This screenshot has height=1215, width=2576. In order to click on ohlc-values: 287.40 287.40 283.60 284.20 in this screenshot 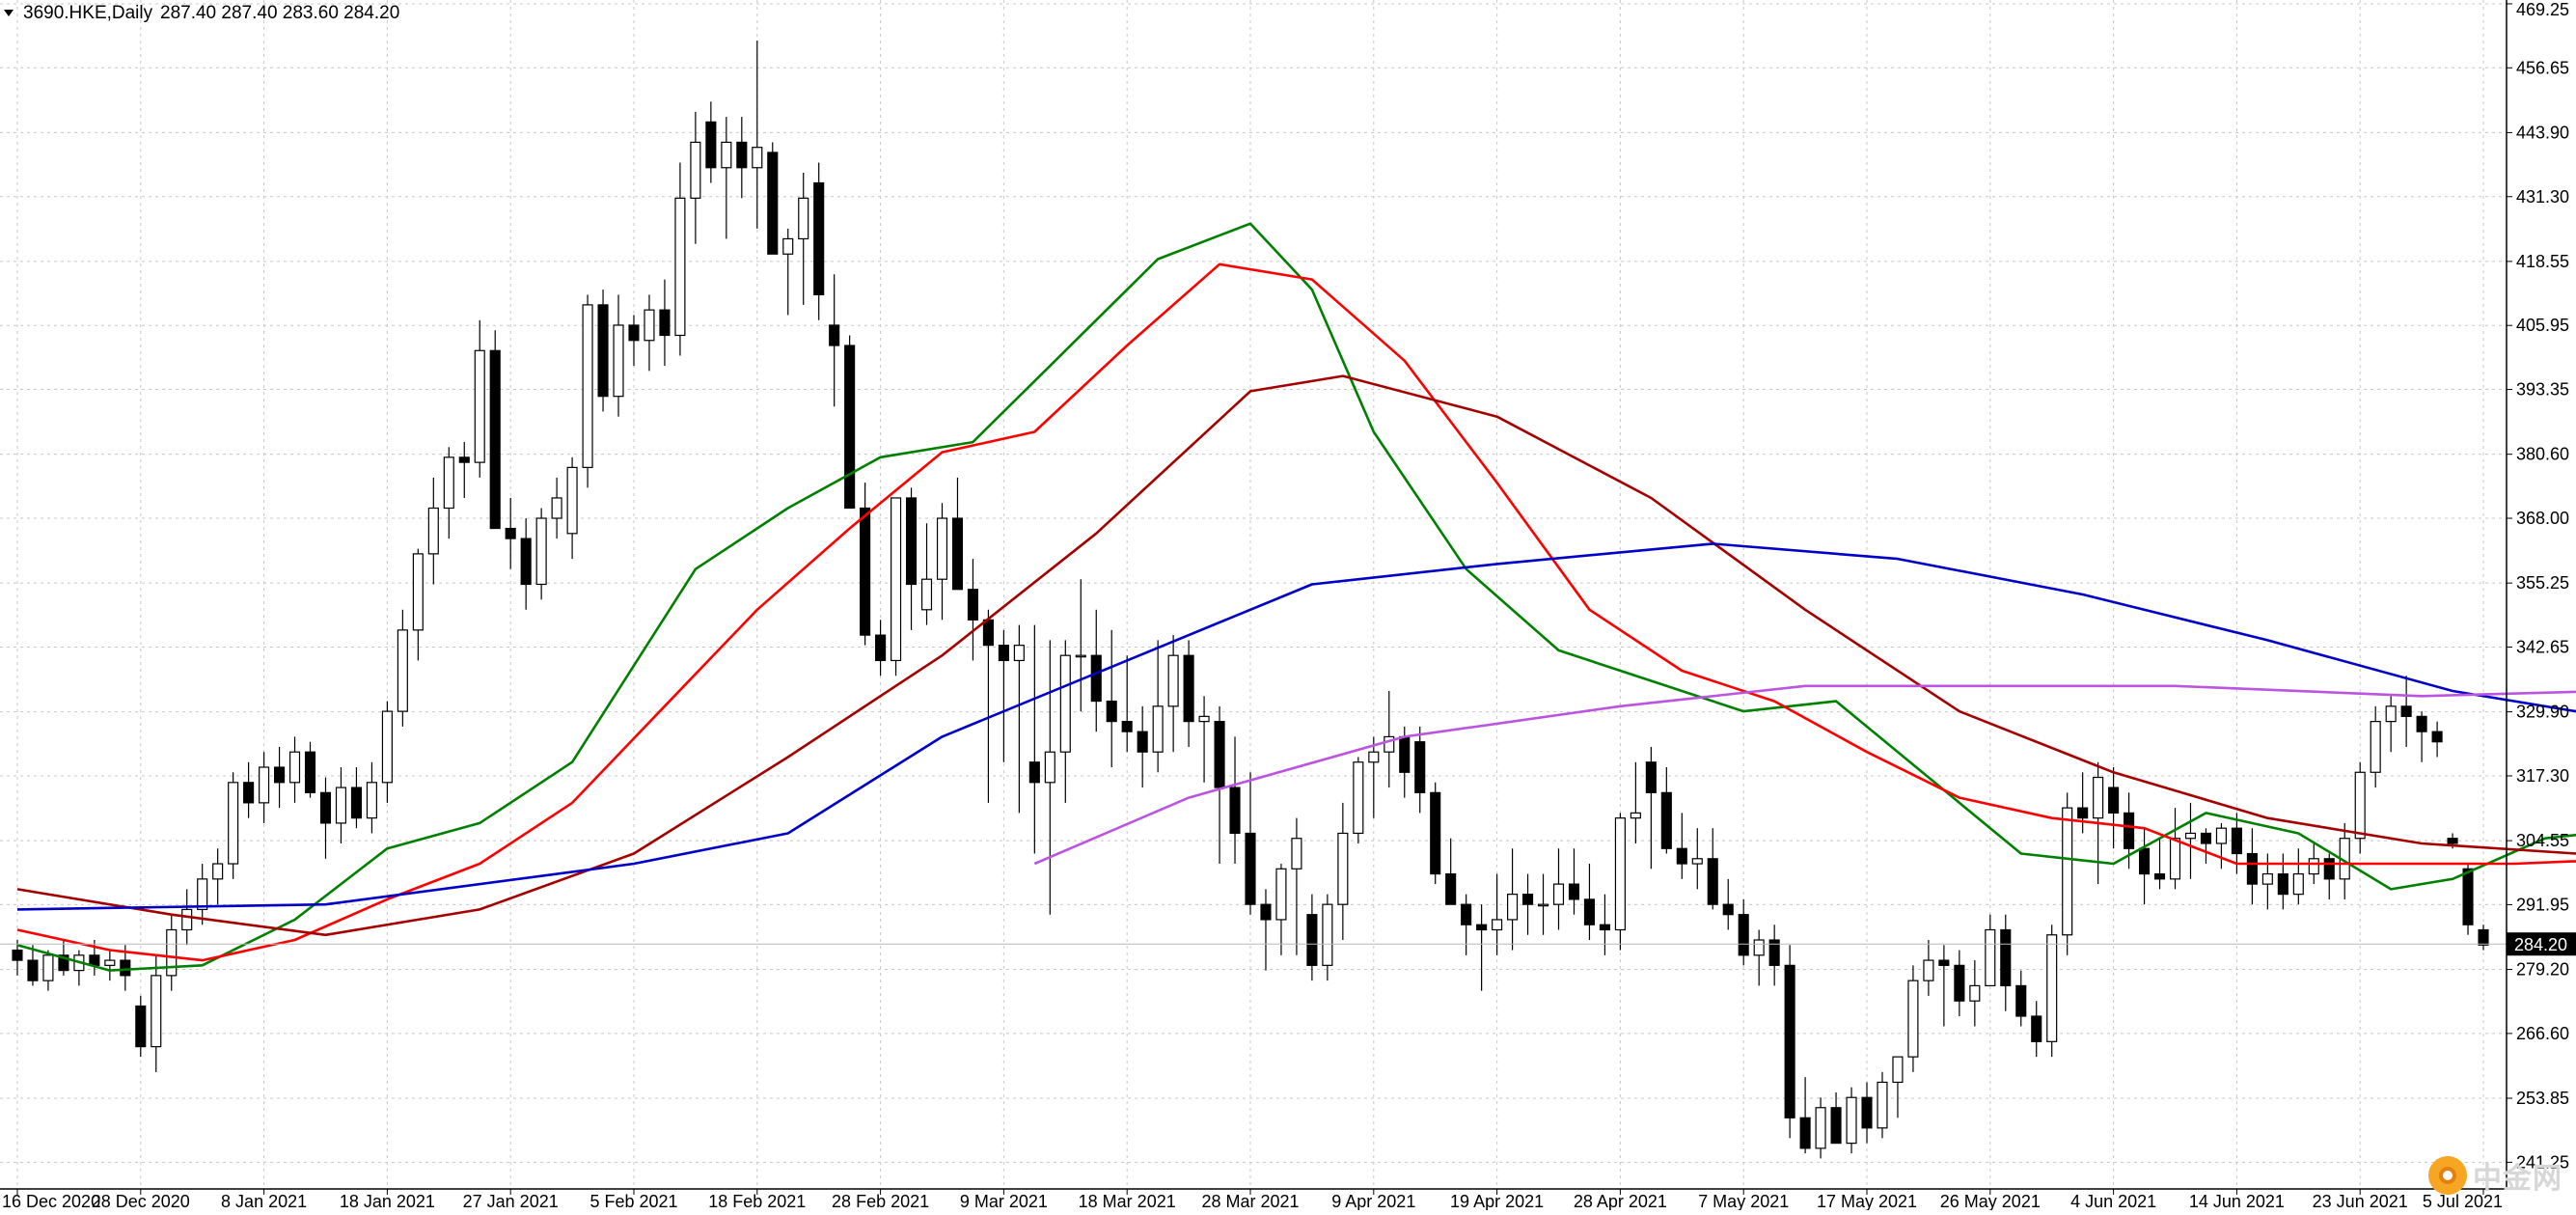, I will do `click(279, 13)`.